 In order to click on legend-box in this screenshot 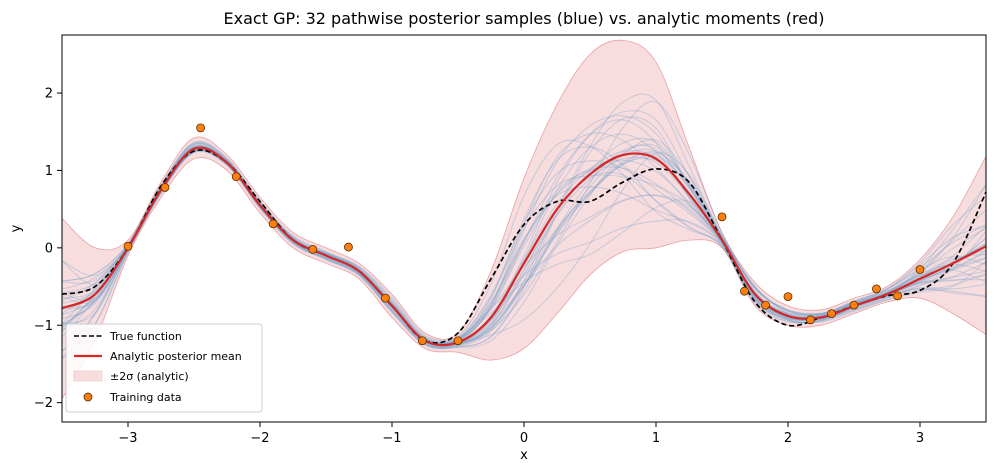, I will do `click(164, 368)`.